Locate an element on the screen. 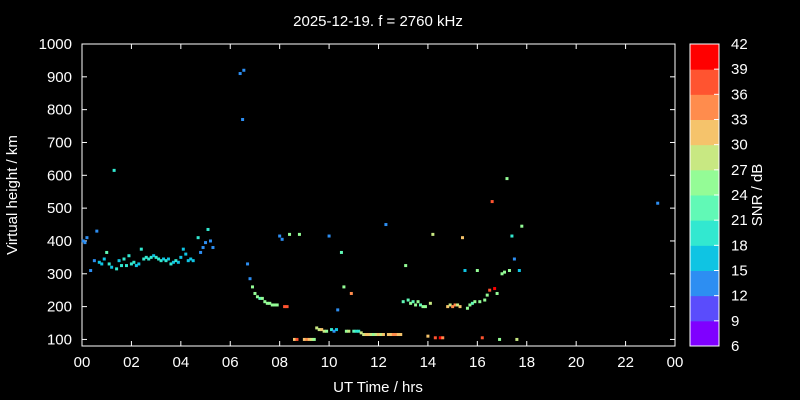 Image resolution: width=800 pixels, height=400 pixels. colorbar-tick-label: 9 is located at coordinates (735, 321).